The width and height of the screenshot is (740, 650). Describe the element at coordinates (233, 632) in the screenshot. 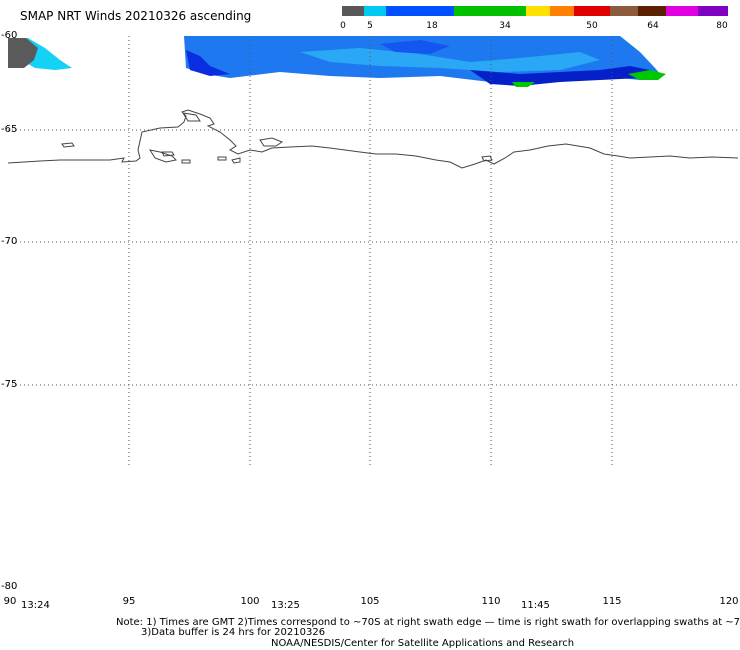

I see `note-line-2: 3)Data buffer is 24 hrs for 20210326` at that location.